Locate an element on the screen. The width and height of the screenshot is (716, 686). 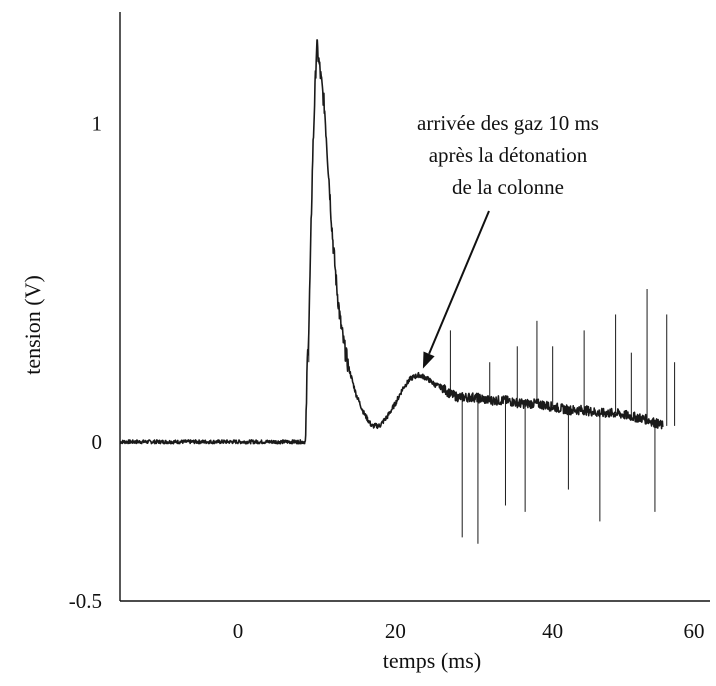
x-tick-label: 60 is located at coordinates (694, 631).